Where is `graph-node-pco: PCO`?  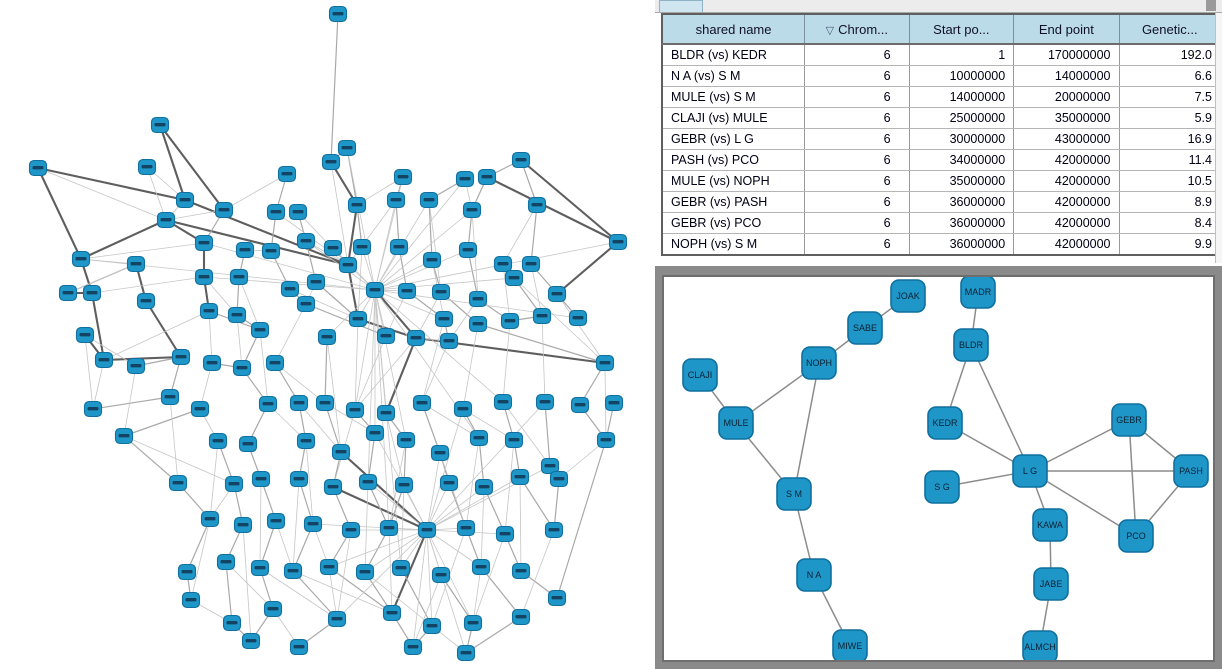
graph-node-pco: PCO is located at coordinates (1136, 536).